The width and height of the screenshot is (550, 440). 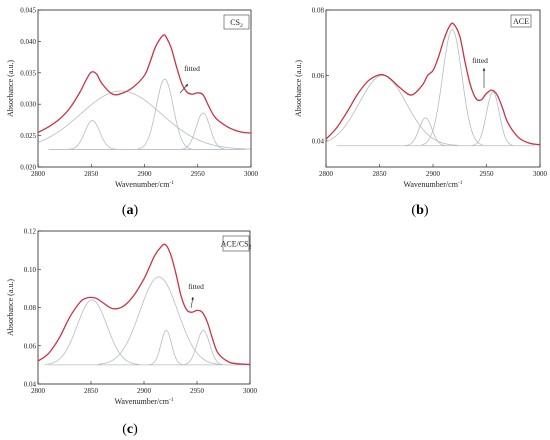 I want to click on y-tick-label: 0.12, so click(x=30, y=232).